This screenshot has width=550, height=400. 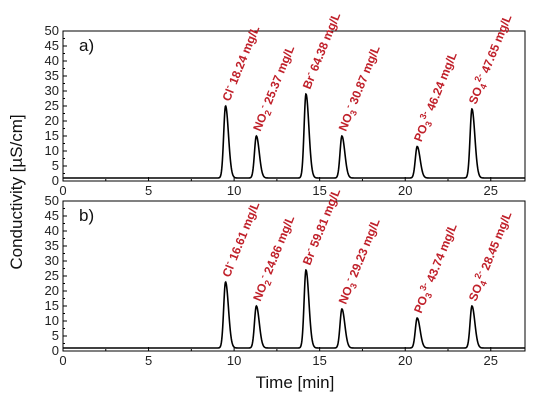 I want to click on peak-concentration: 16.61 mg/L, so click(x=244, y=231).